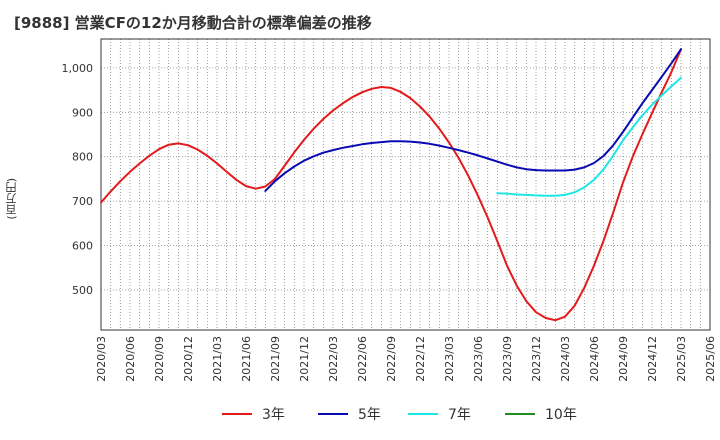  Describe the element at coordinates (710, 359) in the screenshot. I see `x-tick-label: 2025/06` at that location.